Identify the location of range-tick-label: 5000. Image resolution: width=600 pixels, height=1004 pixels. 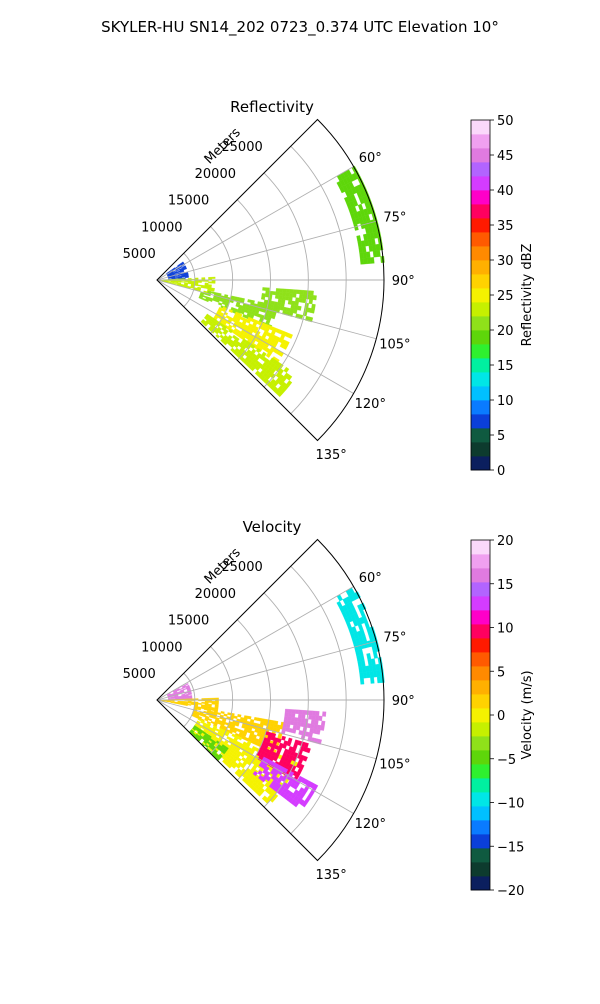
(139, 254).